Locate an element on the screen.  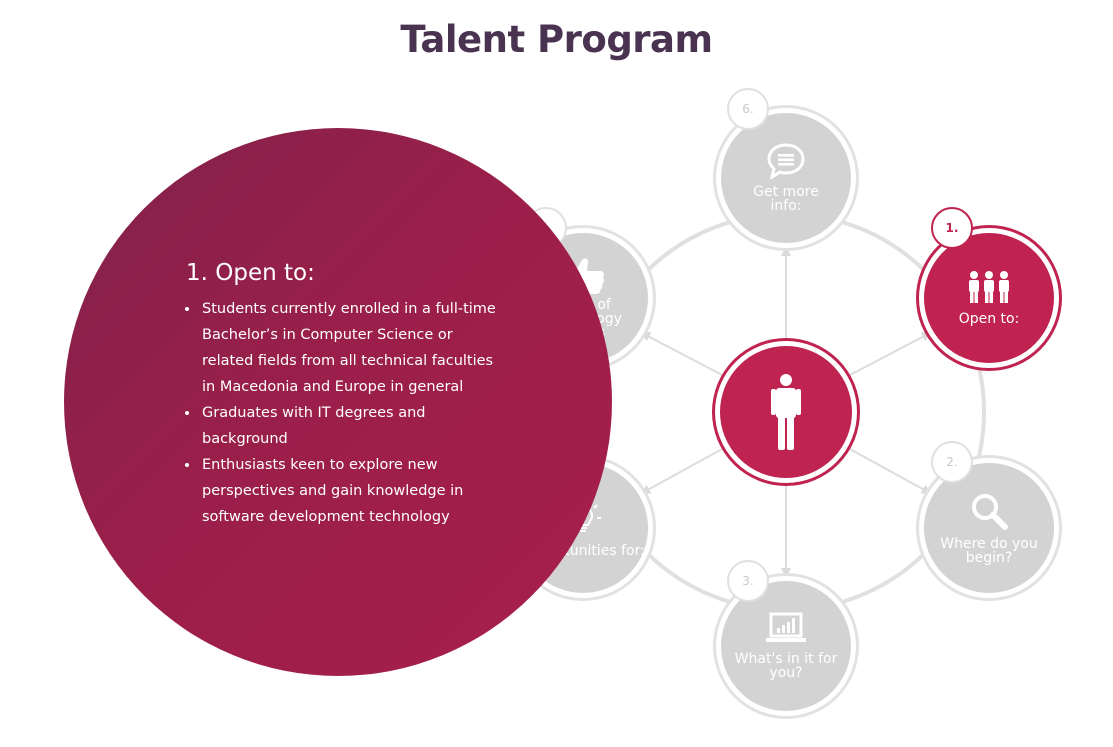
page-title: Talent Program is located at coordinates (556, 39).